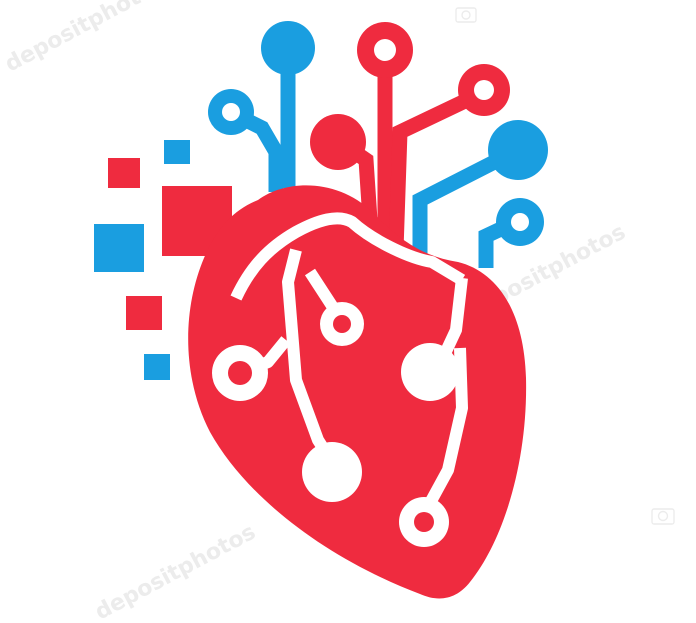 The height and width of the screenshot is (623, 696). I want to click on red-circuit-nodes, so click(410, 96).